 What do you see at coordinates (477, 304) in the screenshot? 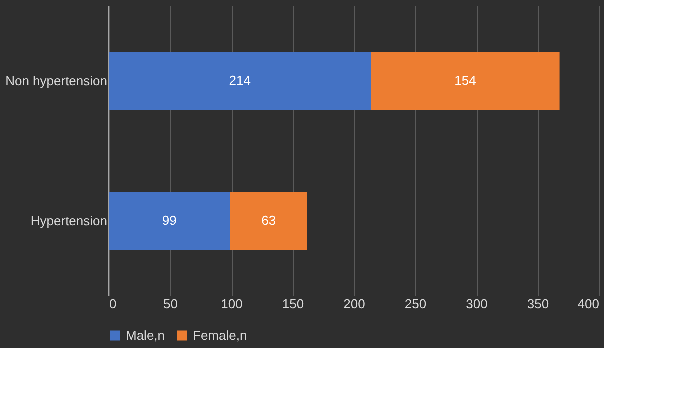
I see `x-tick-label: 300` at bounding box center [477, 304].